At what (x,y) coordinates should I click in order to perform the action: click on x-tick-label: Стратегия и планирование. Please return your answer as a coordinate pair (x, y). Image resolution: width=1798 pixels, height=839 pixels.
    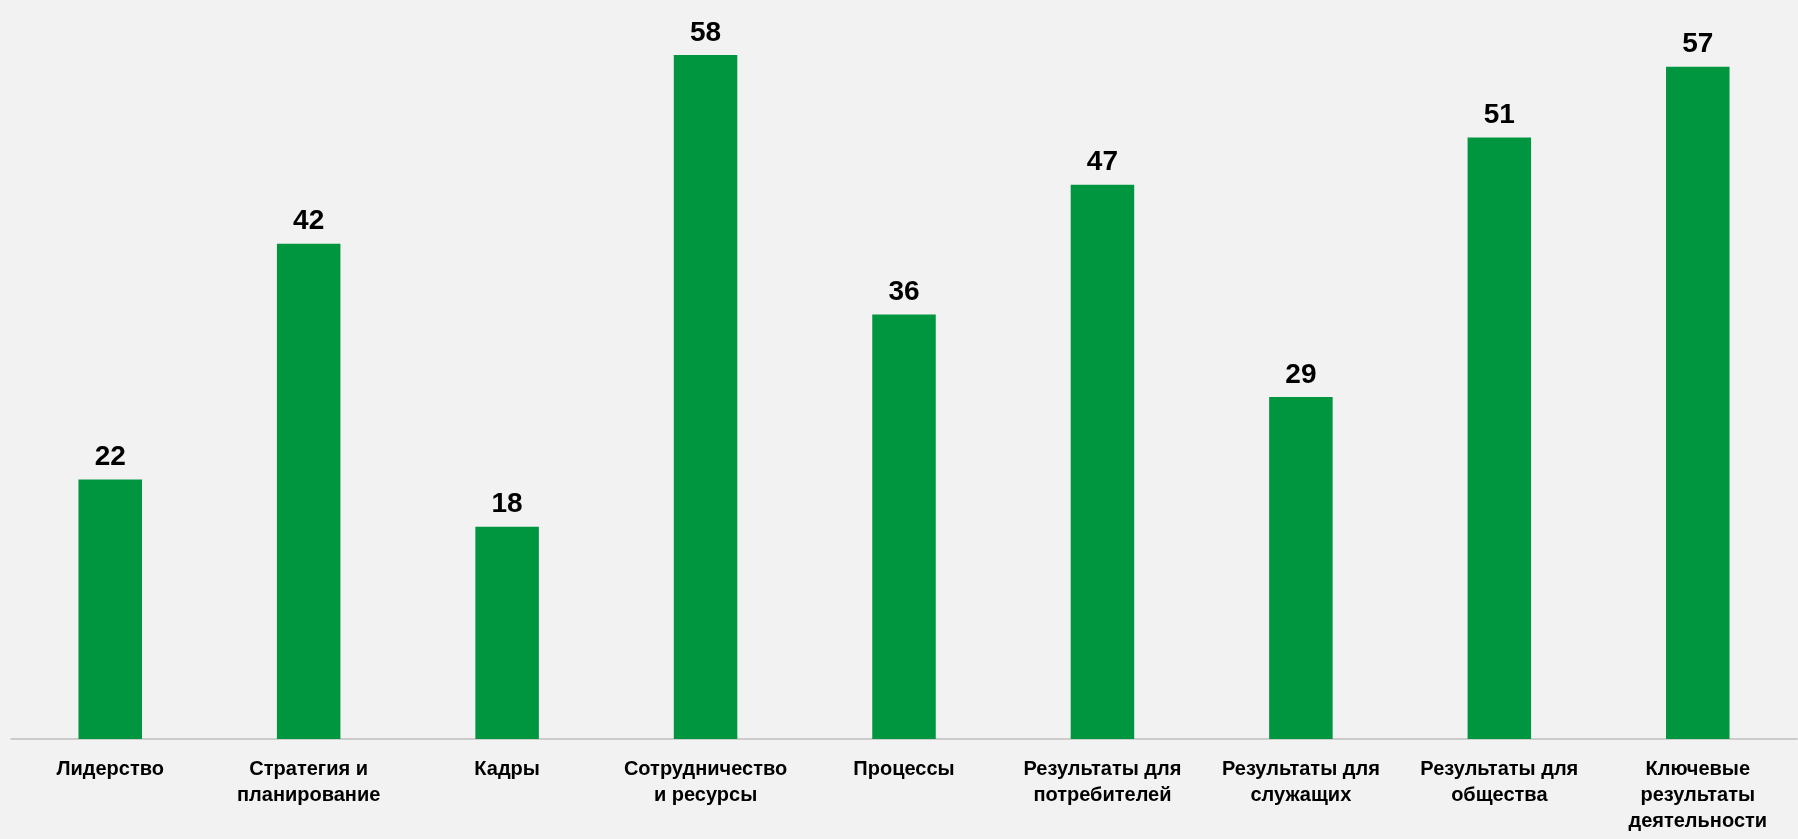
    Looking at the image, I should click on (308, 781).